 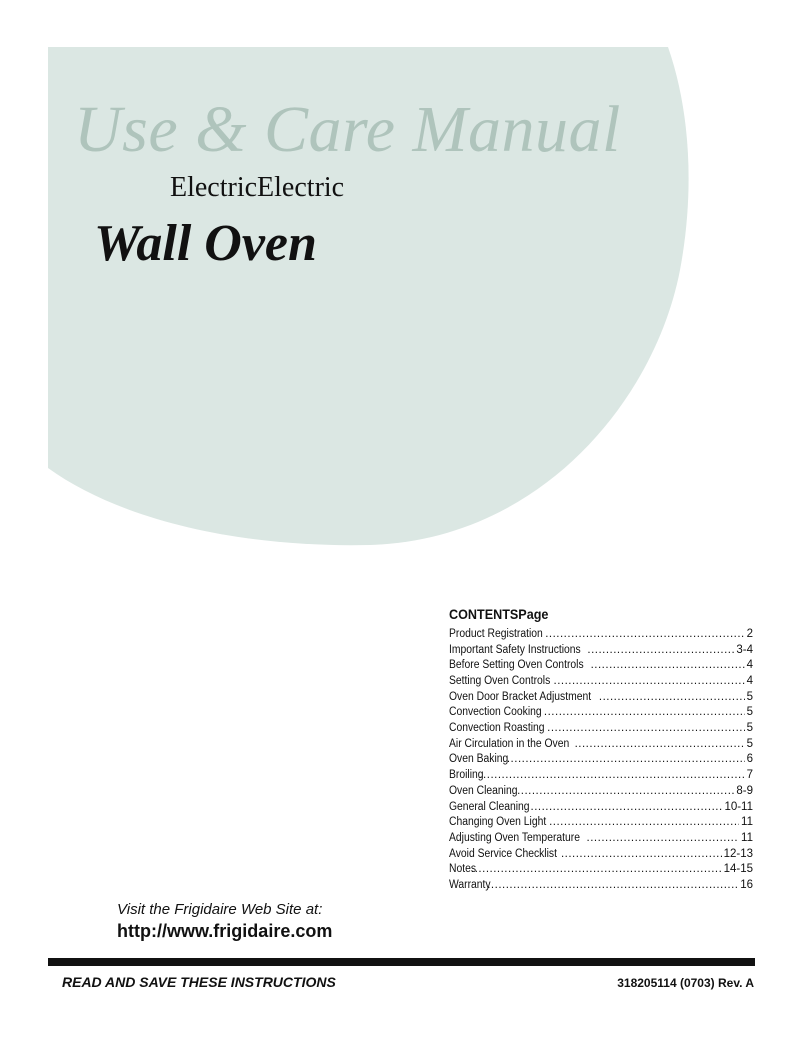 I want to click on website-prompt: Visit the Frigidaire Web Site at:, so click(x=220, y=909).